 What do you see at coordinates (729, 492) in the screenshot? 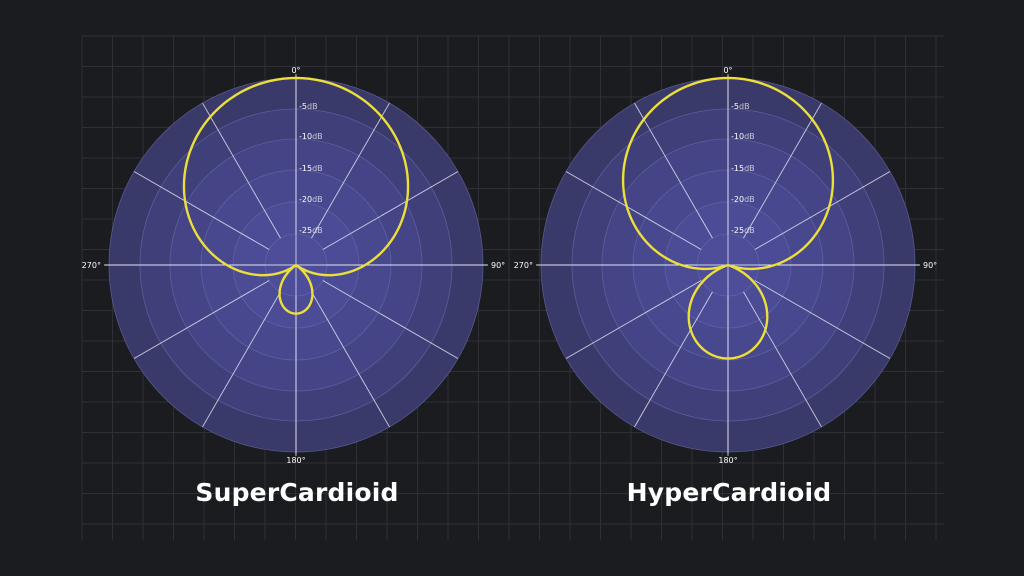
I see `hypercardioid-title: HyperCardioid` at bounding box center [729, 492].